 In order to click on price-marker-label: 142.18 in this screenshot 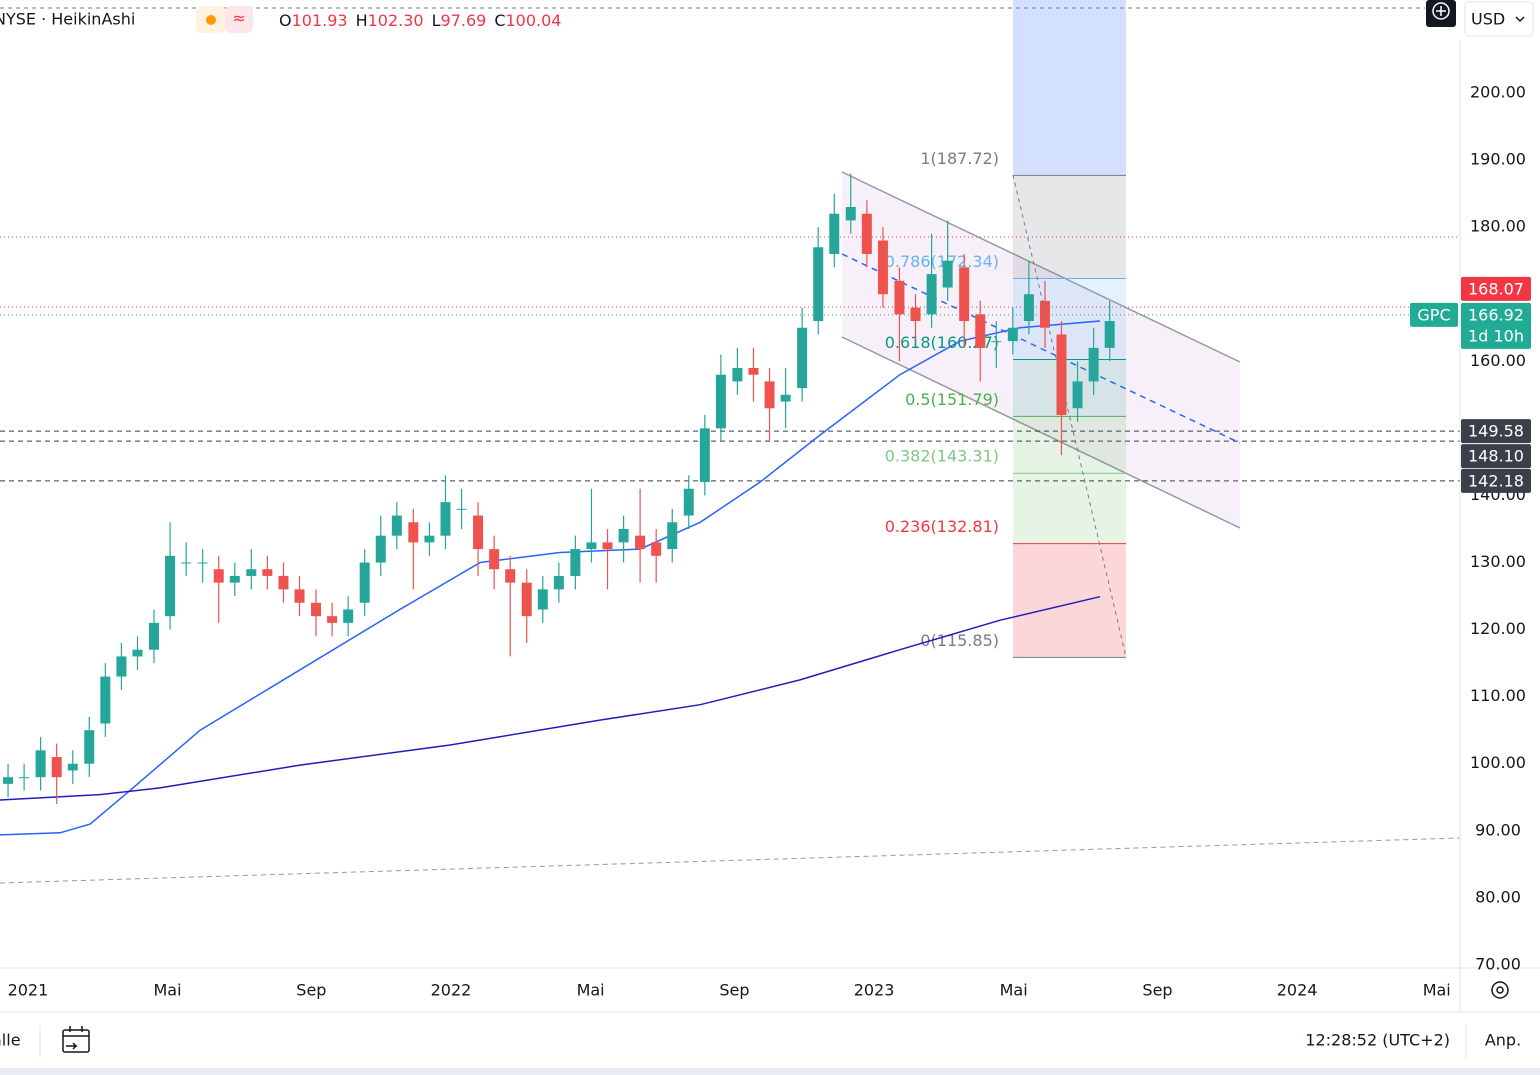, I will do `click(1496, 480)`.